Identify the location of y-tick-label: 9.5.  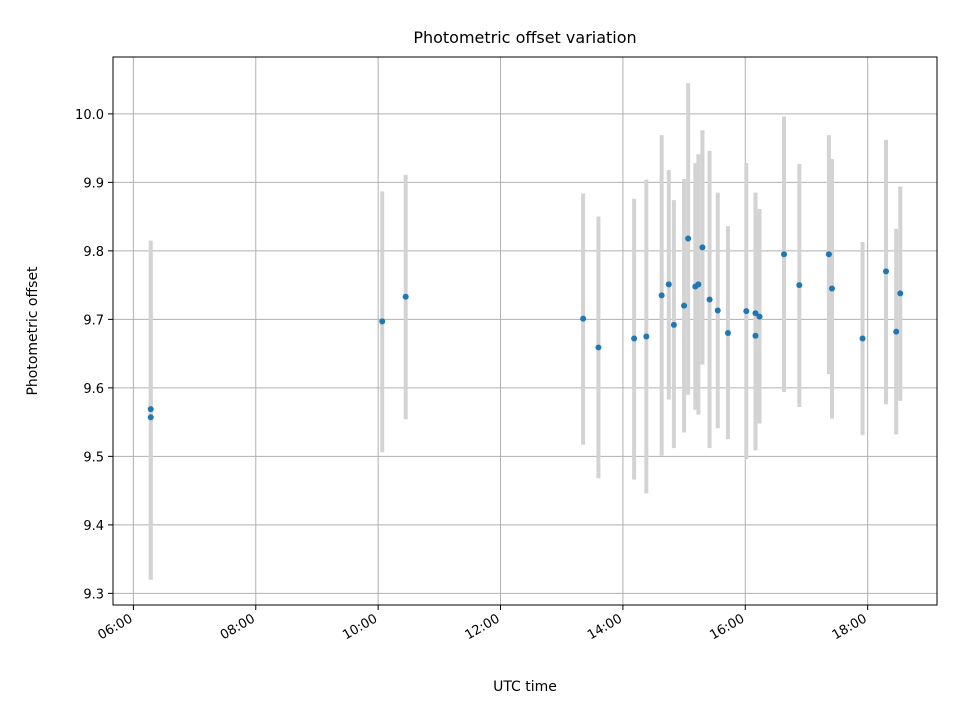
(93, 457).